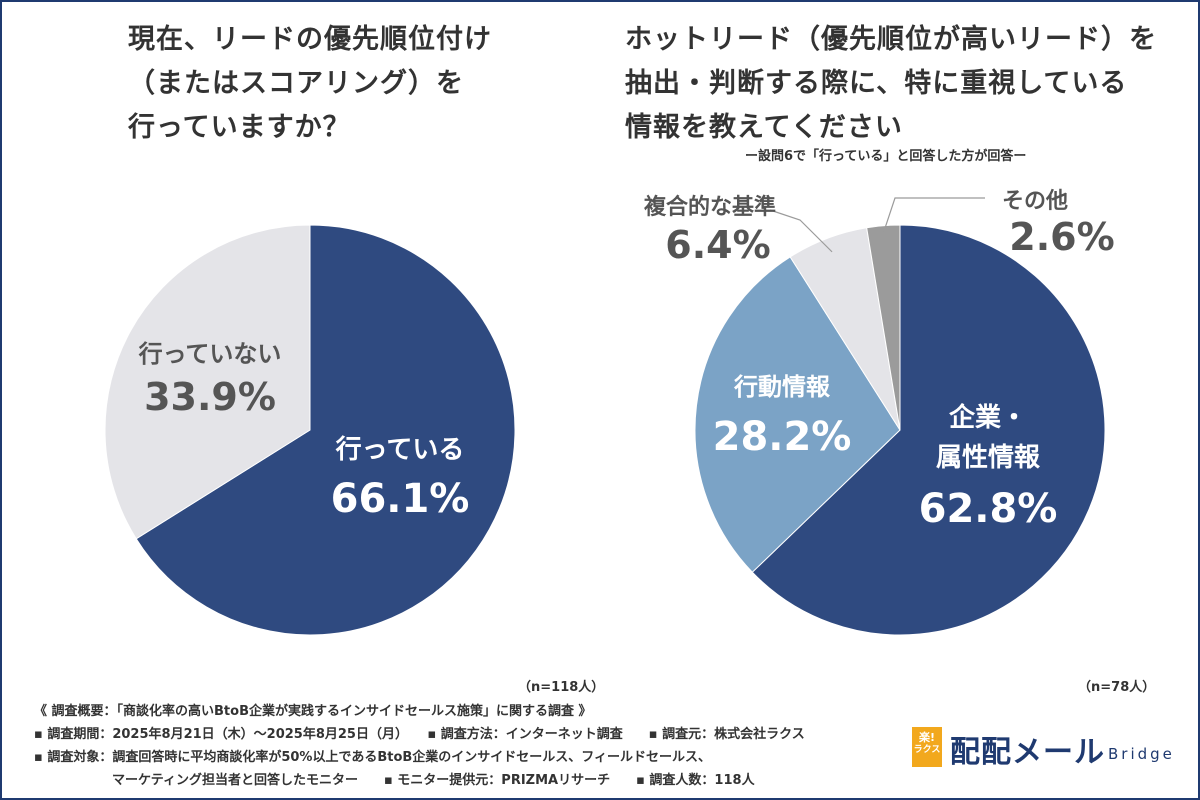 Image resolution: width=1200 pixels, height=800 pixels. Describe the element at coordinates (801, 231) in the screenshot. I see `leader-composite` at that location.